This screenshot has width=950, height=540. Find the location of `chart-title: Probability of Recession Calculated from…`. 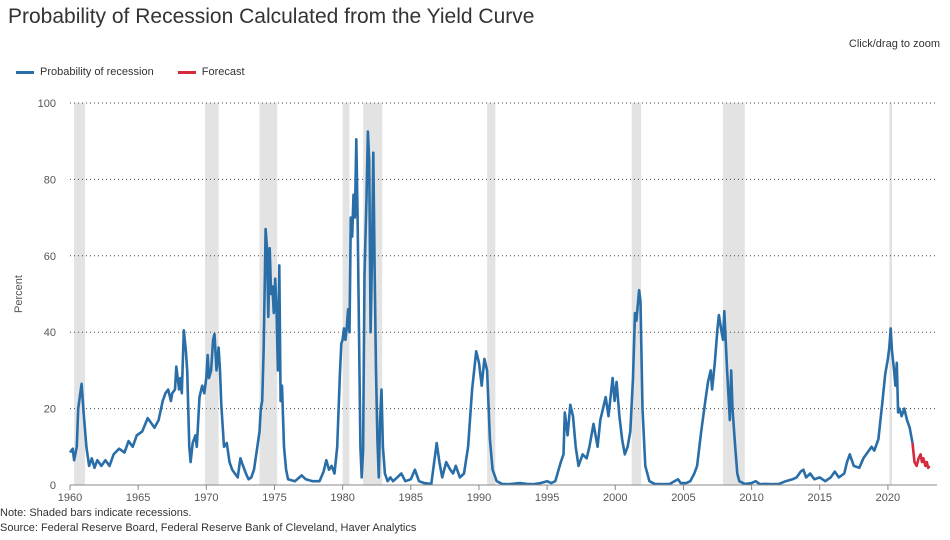

chart-title: Probability of Recession Calculated from… is located at coordinates (271, 16).